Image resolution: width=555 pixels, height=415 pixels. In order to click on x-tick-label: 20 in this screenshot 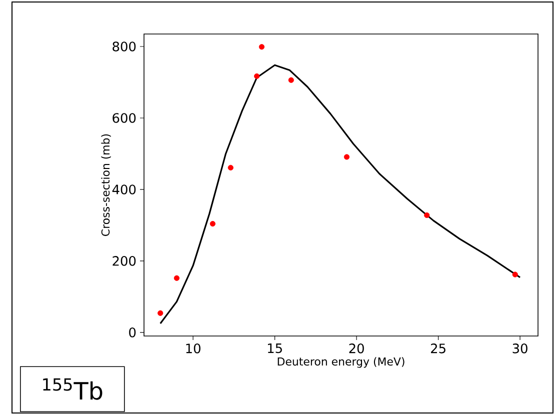, I will do `click(356, 349)`.